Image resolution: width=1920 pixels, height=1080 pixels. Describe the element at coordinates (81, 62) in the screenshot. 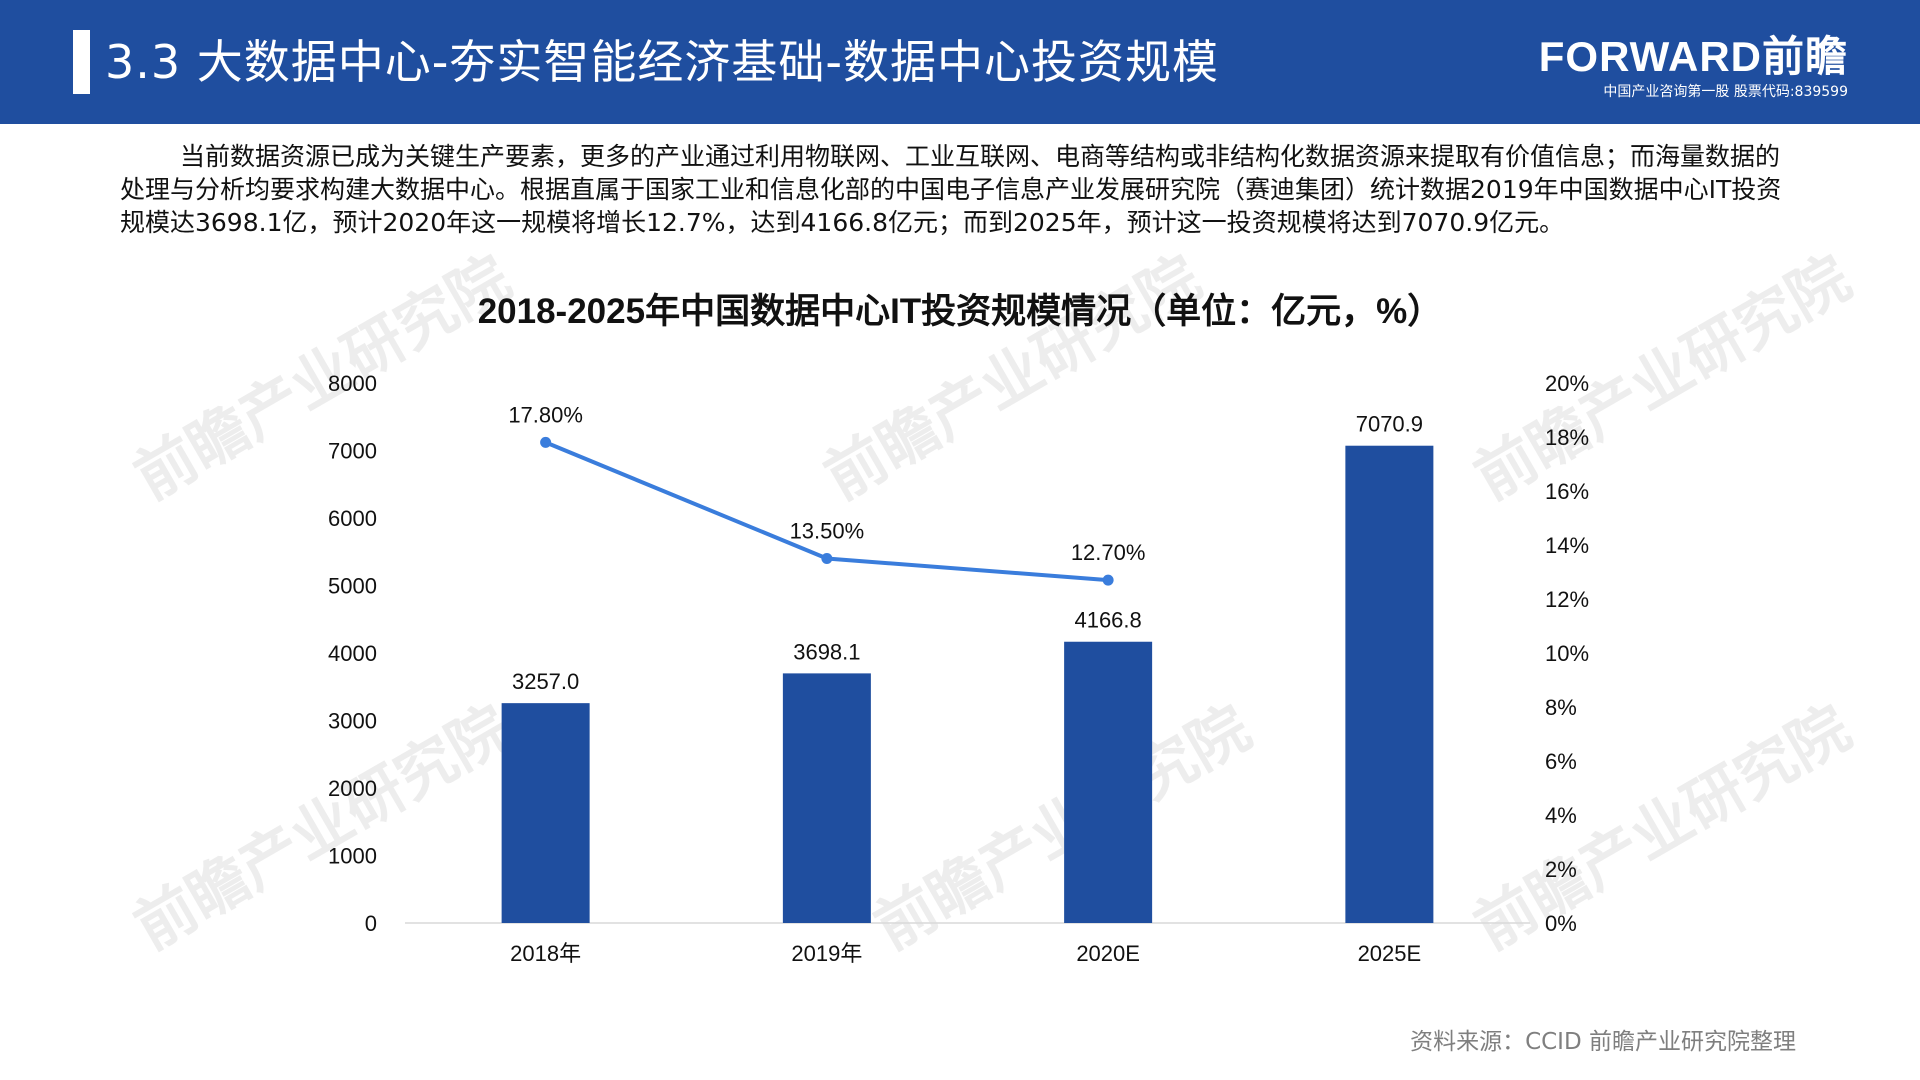

I see `title-accent-bar` at that location.